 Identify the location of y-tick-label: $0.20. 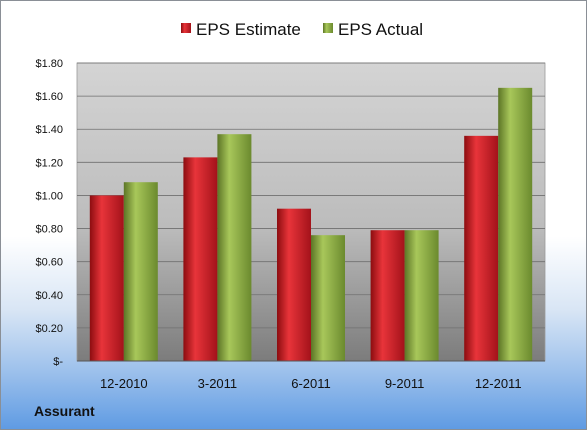
(49, 329).